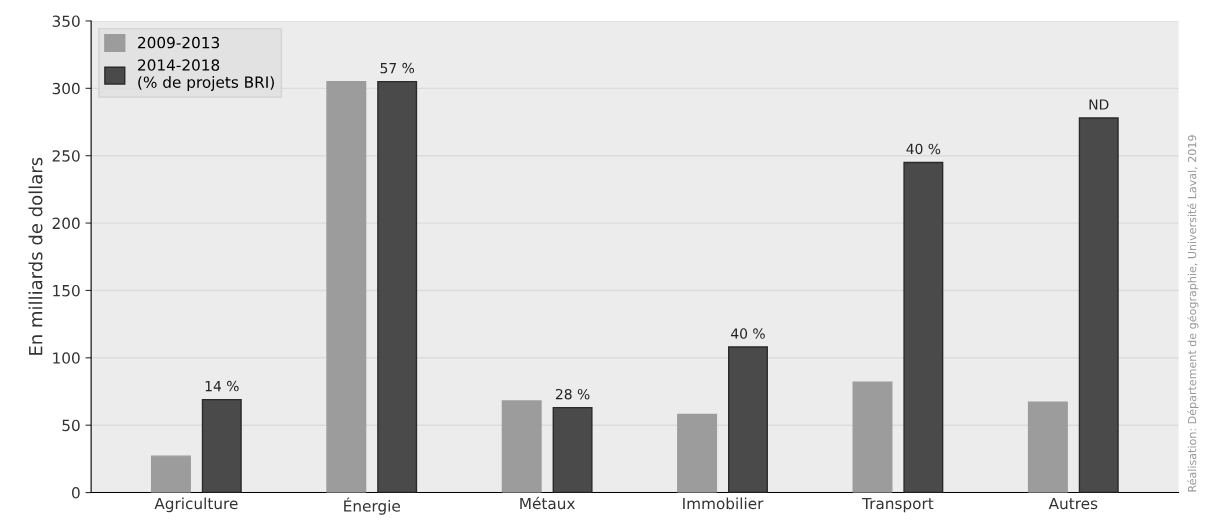 The image size is (1215, 524). I want to click on annotation: 14 %, so click(222, 386).